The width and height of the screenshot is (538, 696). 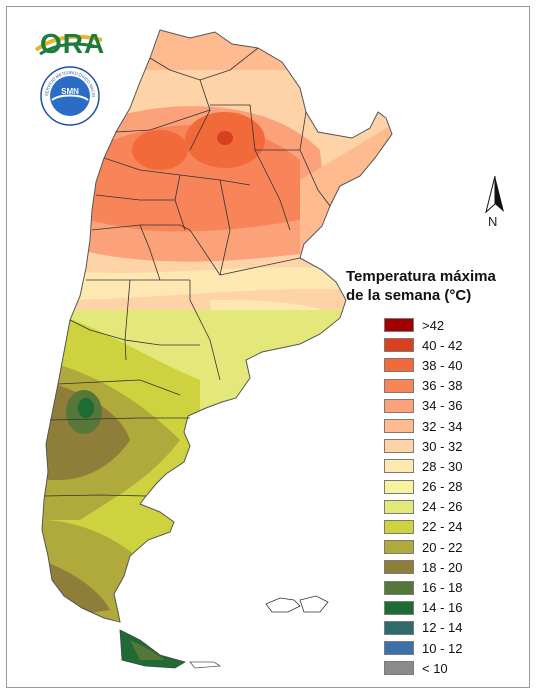 I want to click on legend-title-line1: Temperatura máxima, so click(x=421, y=276).